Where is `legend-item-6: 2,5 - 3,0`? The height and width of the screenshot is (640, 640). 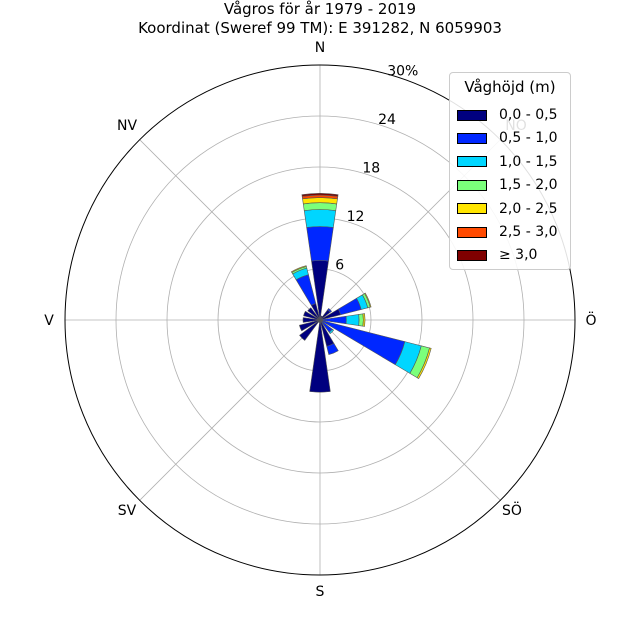 legend-item-6: 2,5 - 3,0 is located at coordinates (507, 232).